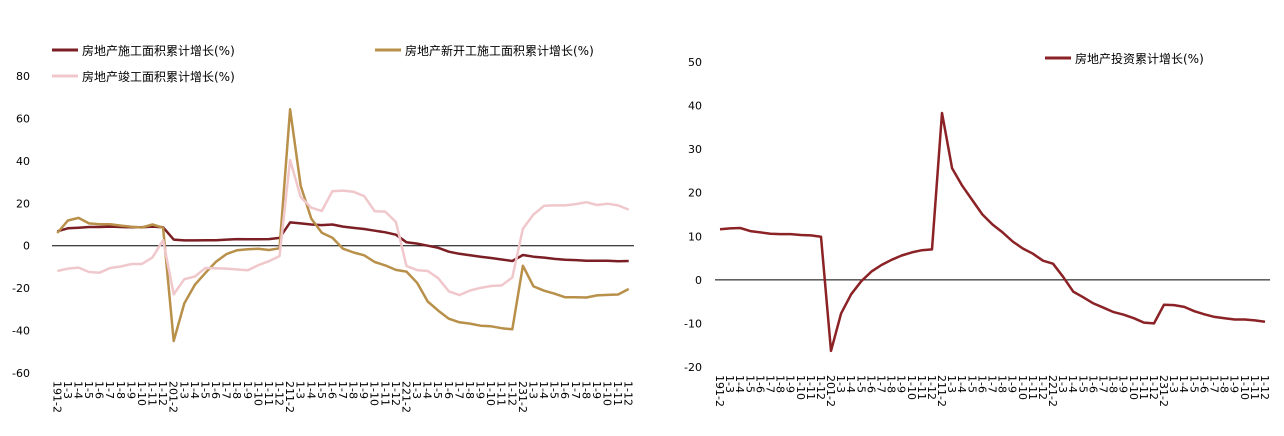 This screenshot has height=436, width=1284. Describe the element at coordinates (695, 236) in the screenshot. I see `y-tick-label: 10` at that location.